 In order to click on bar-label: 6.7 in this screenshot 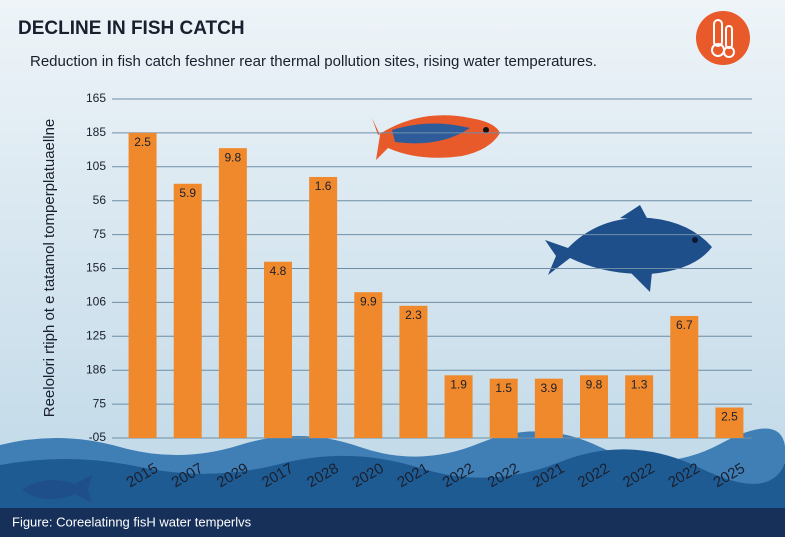, I will do `click(684, 325)`.